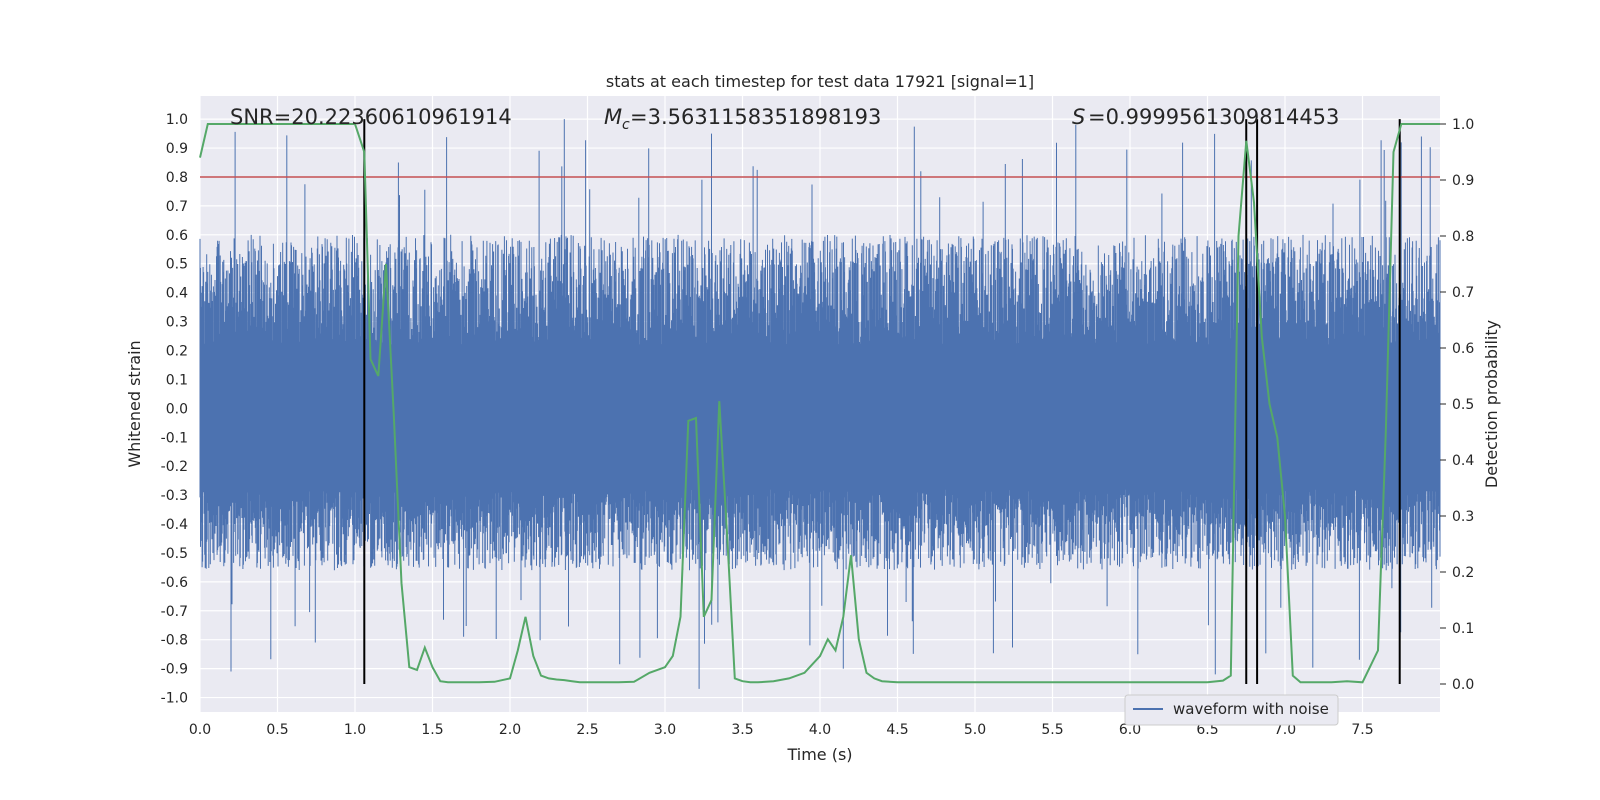 The height and width of the screenshot is (800, 1600). I want to click on mc-annotation: M c =3.5631158351898193, so click(742, 119).